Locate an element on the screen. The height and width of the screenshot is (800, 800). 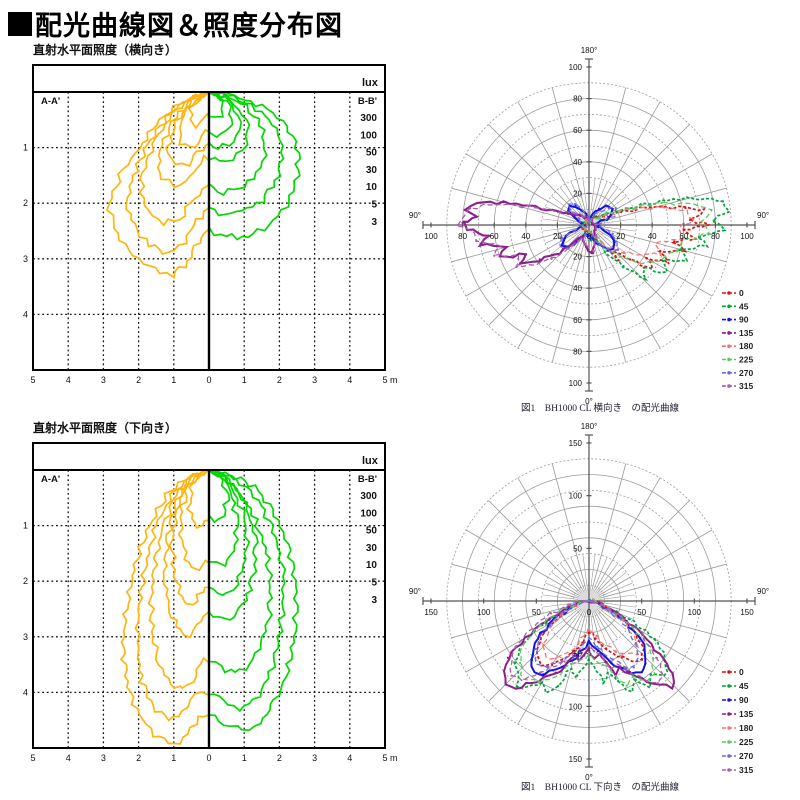
axis-label: 90° is located at coordinates (763, 215).